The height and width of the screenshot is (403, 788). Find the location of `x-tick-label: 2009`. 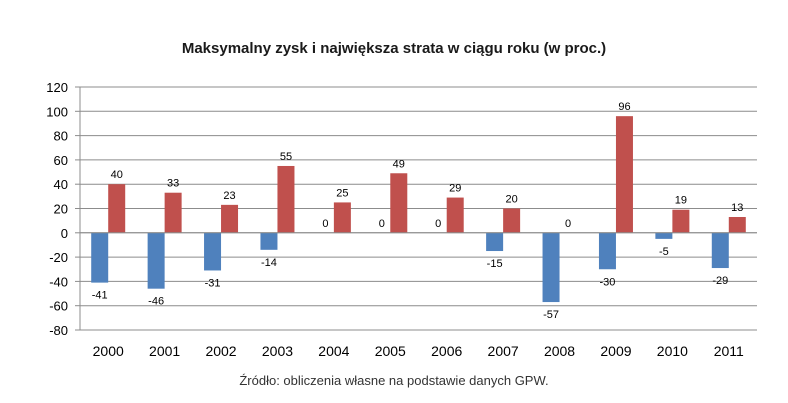

x-tick-label: 2009 is located at coordinates (615, 351).